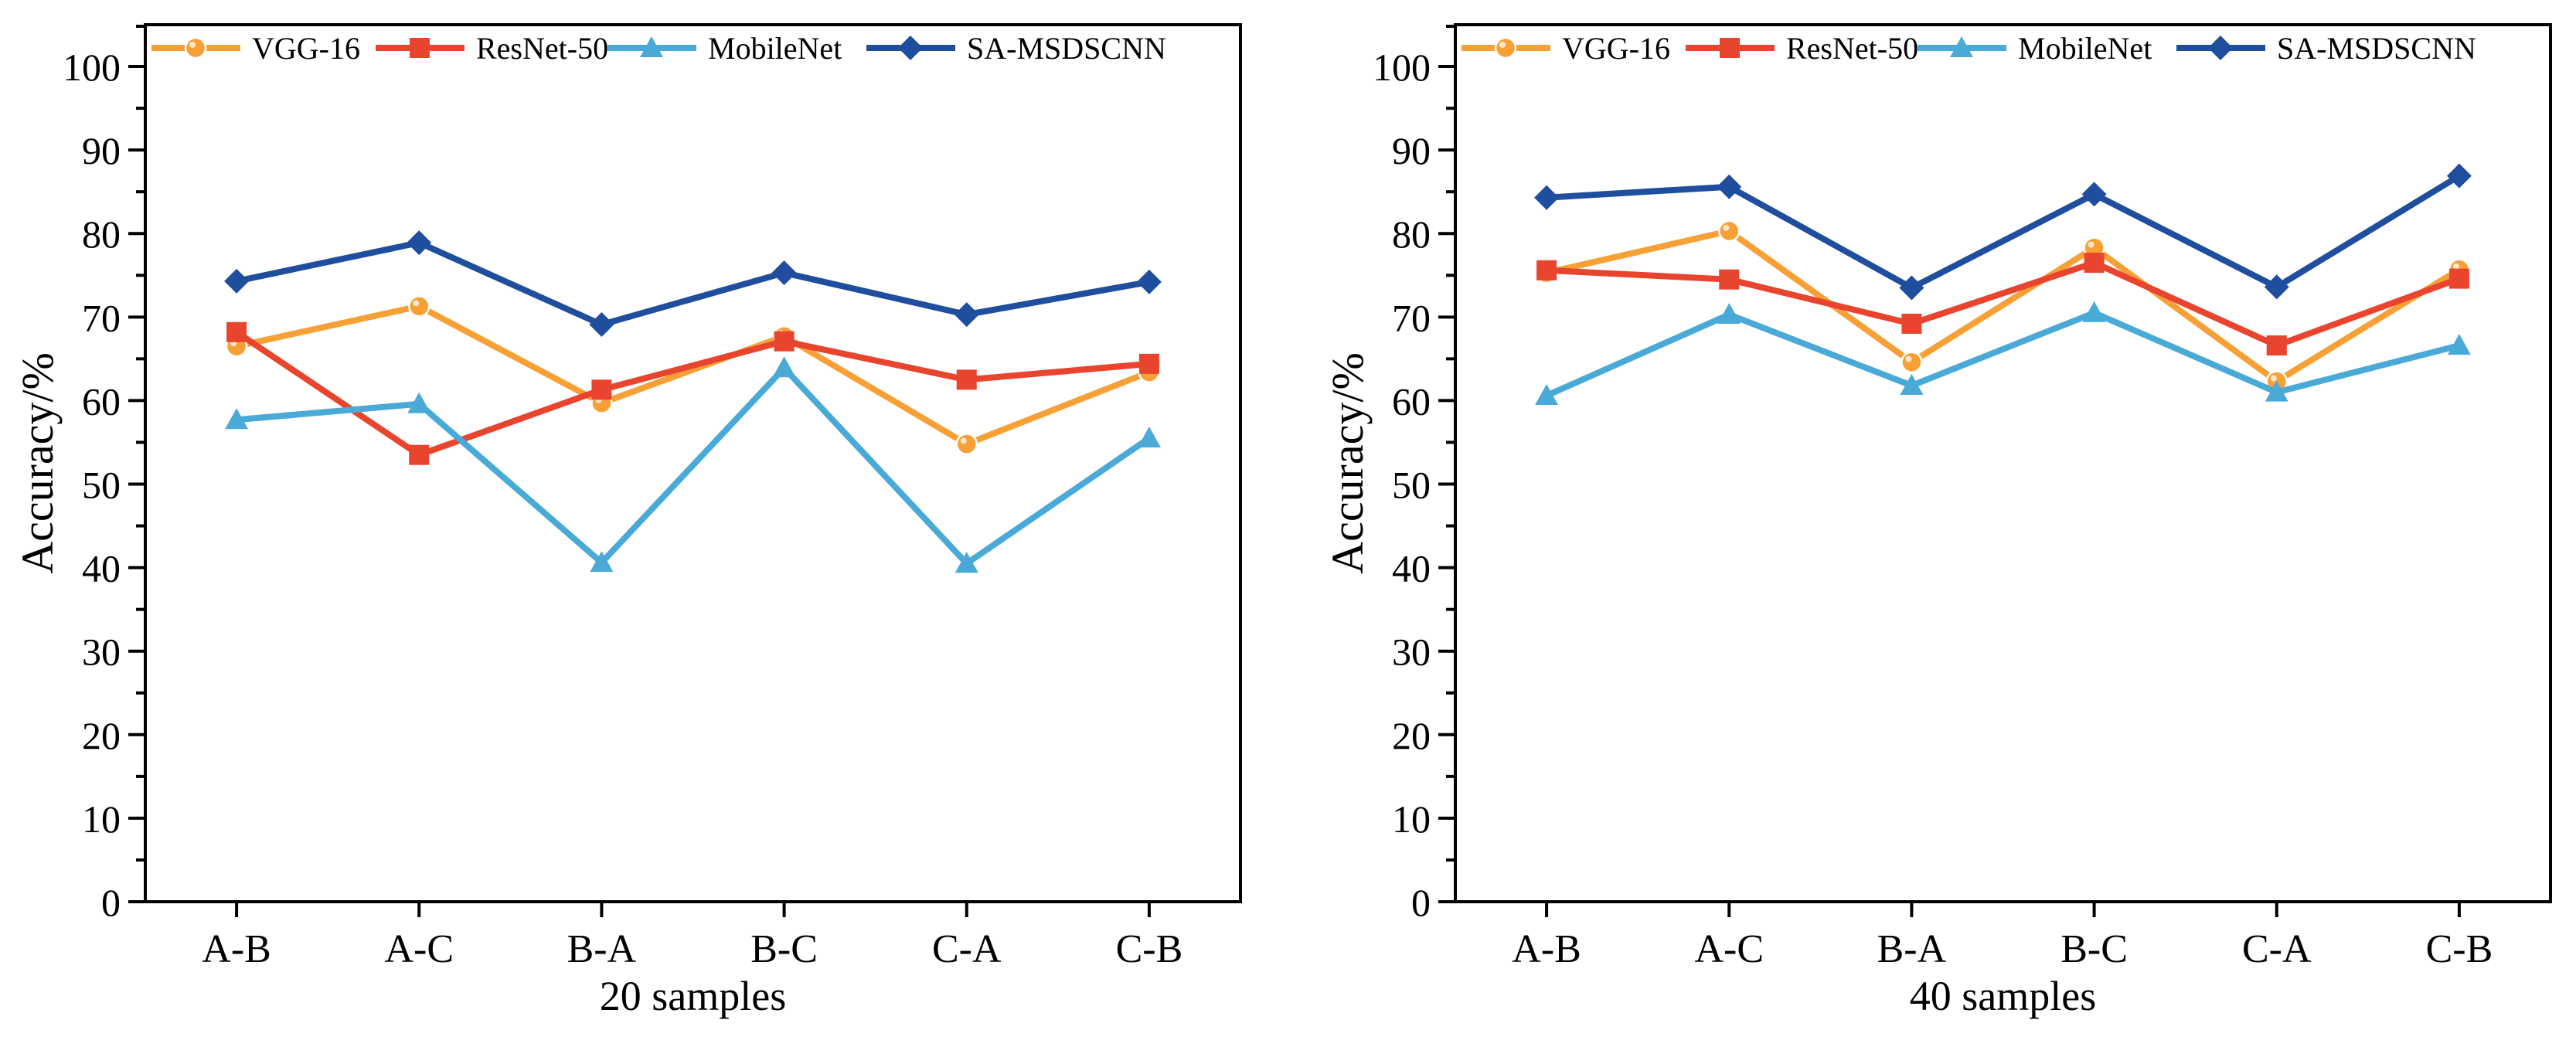 This screenshot has width=2576, height=1047. Describe the element at coordinates (1411, 401) in the screenshot. I see `y-tick-label: 60` at that location.